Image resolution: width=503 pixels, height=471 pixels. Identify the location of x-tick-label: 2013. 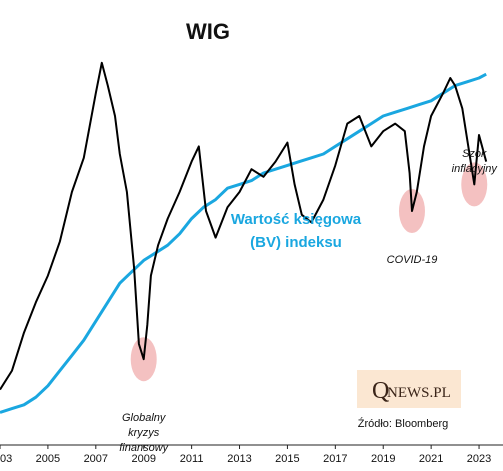
(239, 459).